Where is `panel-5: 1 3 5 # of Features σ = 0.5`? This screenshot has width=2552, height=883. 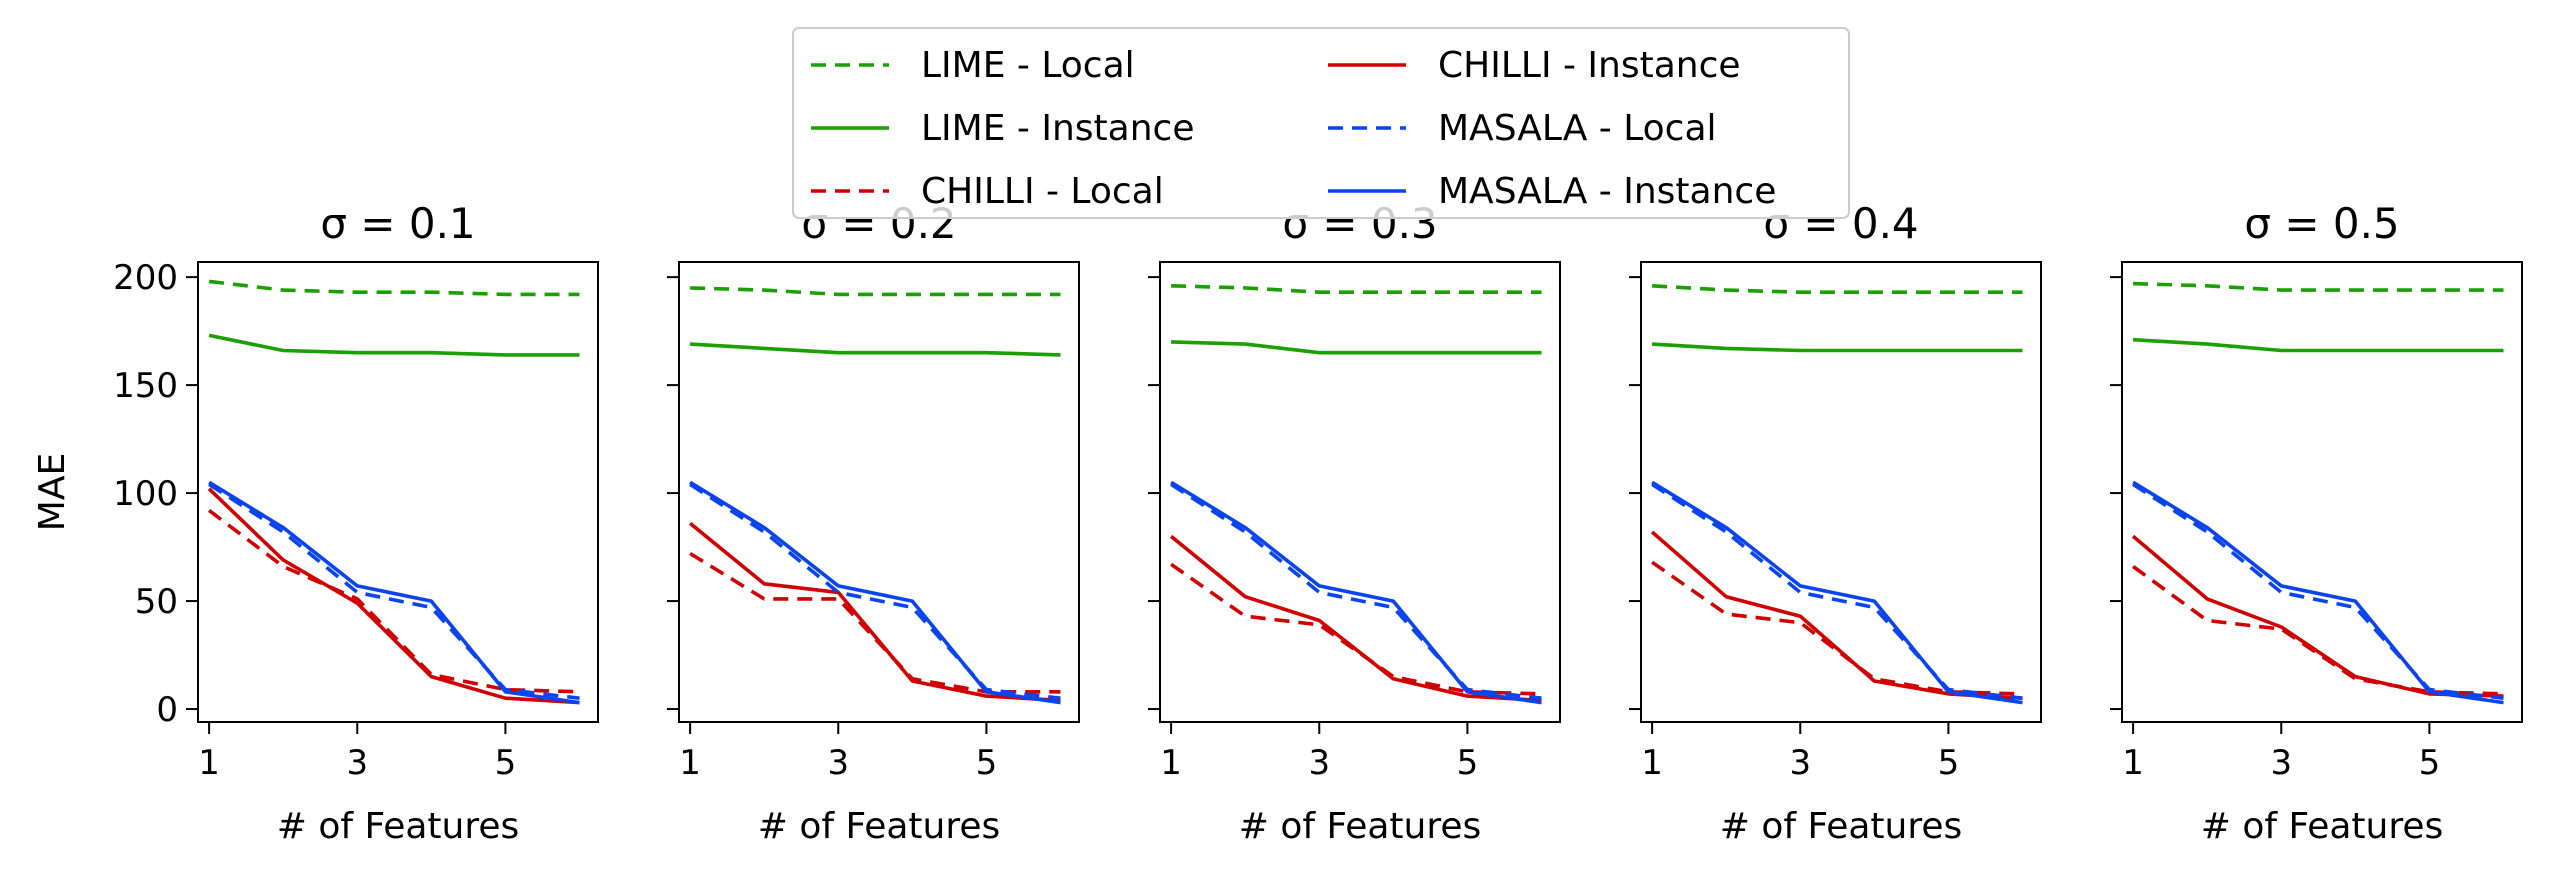
panel-5: 1 3 5 # of Features σ = 0.5 is located at coordinates (2316, 523).